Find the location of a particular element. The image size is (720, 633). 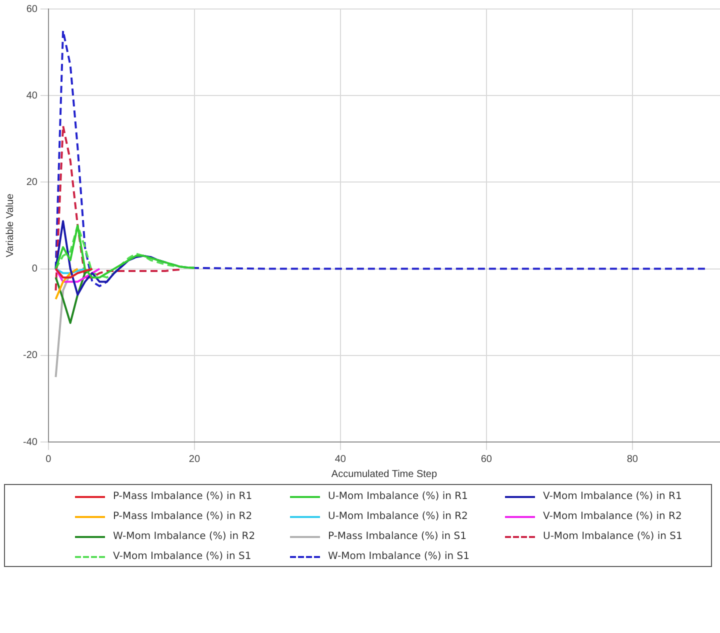

legend-label: P-Mass Imbalance (%) in R1 is located at coordinates (182, 496).